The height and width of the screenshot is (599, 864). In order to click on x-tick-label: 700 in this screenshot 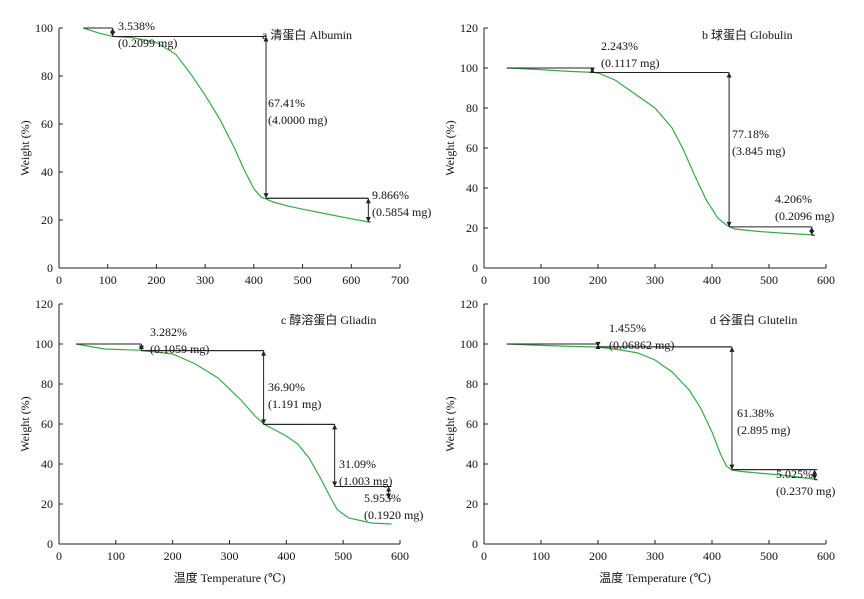, I will do `click(400, 280)`.